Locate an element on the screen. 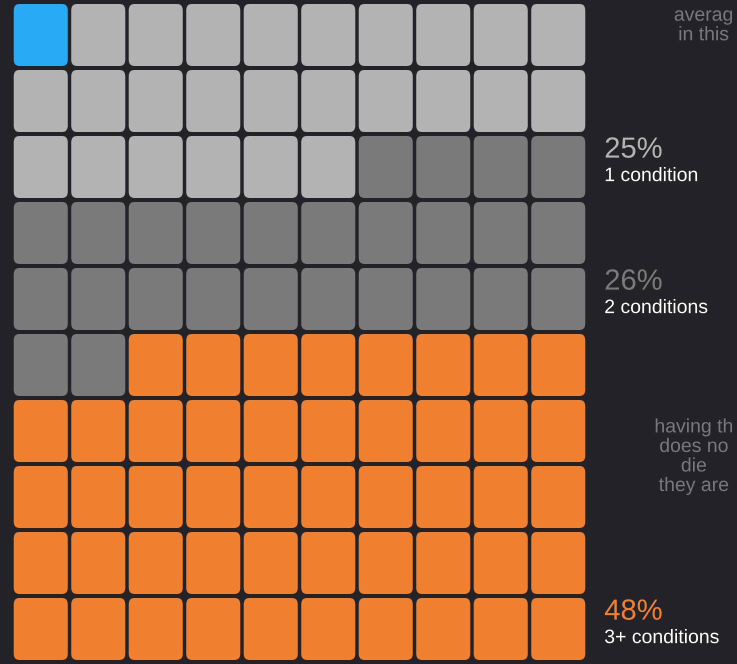 The height and width of the screenshot is (664, 737). category-label: 1 condition is located at coordinates (652, 174).